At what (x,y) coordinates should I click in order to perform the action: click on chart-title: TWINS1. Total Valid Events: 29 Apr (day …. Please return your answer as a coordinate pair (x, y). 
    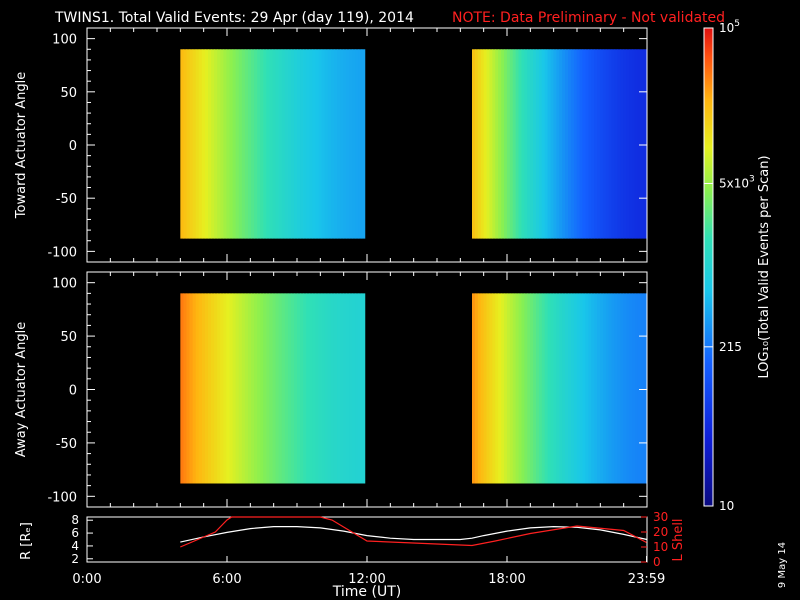
    Looking at the image, I should click on (234, 18).